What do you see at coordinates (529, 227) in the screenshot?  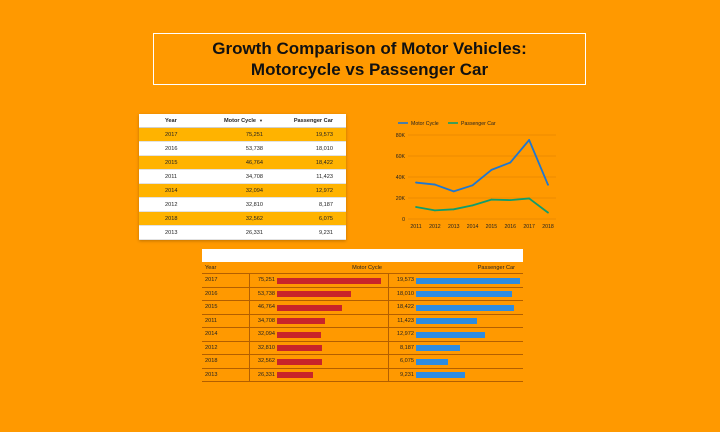 I see `x-tick-label: 2017` at bounding box center [529, 227].